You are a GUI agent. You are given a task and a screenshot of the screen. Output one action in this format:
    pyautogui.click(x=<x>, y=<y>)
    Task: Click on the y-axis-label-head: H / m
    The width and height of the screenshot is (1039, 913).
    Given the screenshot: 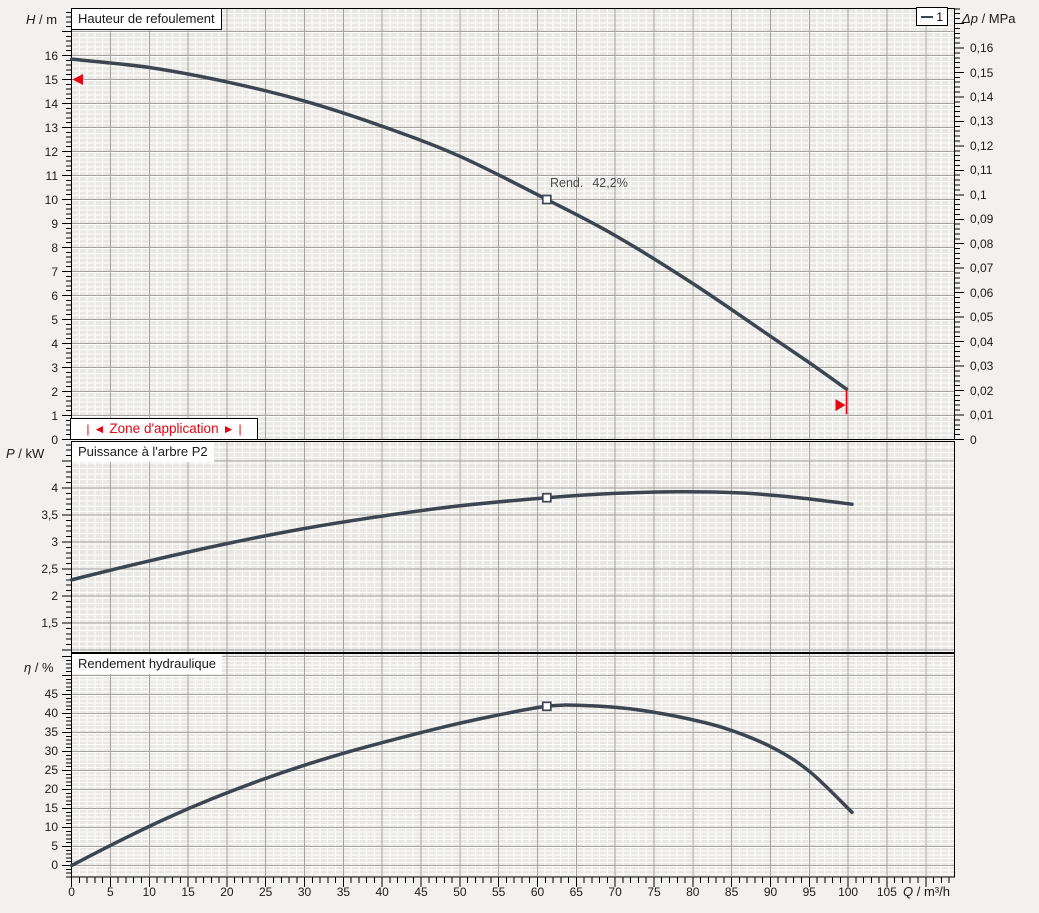 What is the action you would take?
    pyautogui.click(x=41, y=19)
    